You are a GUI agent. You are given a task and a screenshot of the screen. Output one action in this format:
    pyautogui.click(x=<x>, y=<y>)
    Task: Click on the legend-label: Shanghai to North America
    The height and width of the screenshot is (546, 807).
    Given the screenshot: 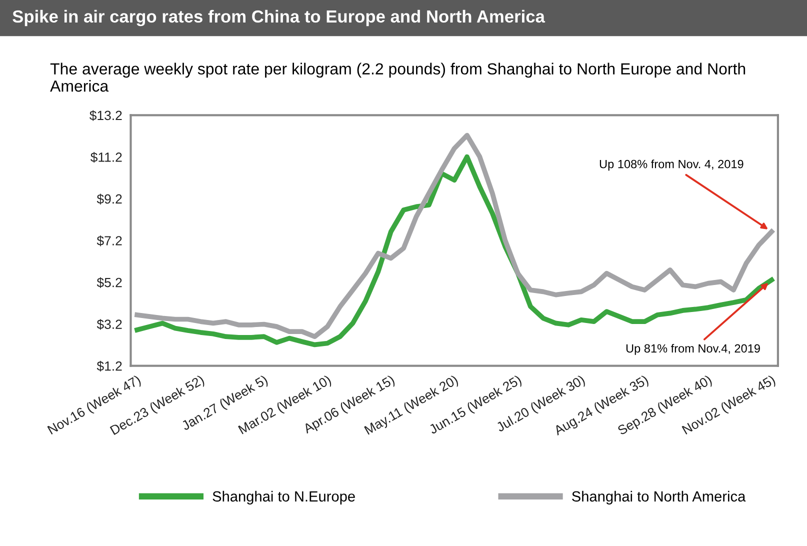 What is the action you would take?
    pyautogui.click(x=659, y=497)
    